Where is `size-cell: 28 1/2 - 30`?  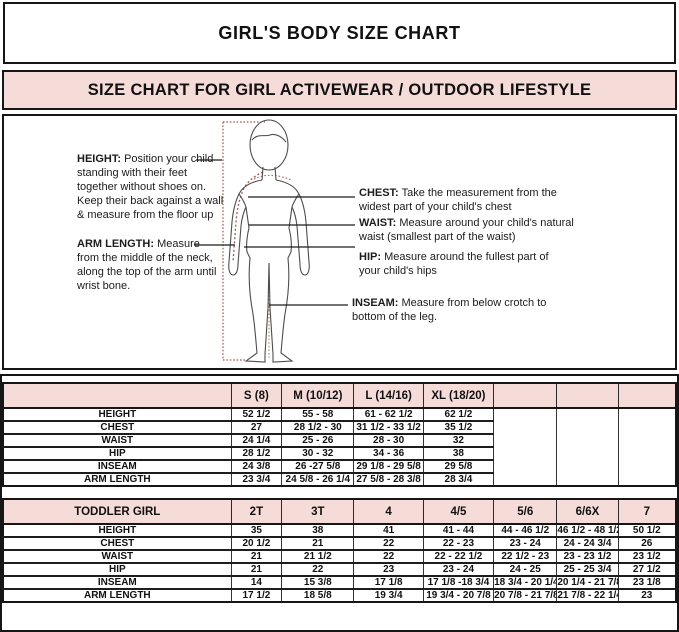 size-cell: 28 1/2 - 30 is located at coordinates (318, 427).